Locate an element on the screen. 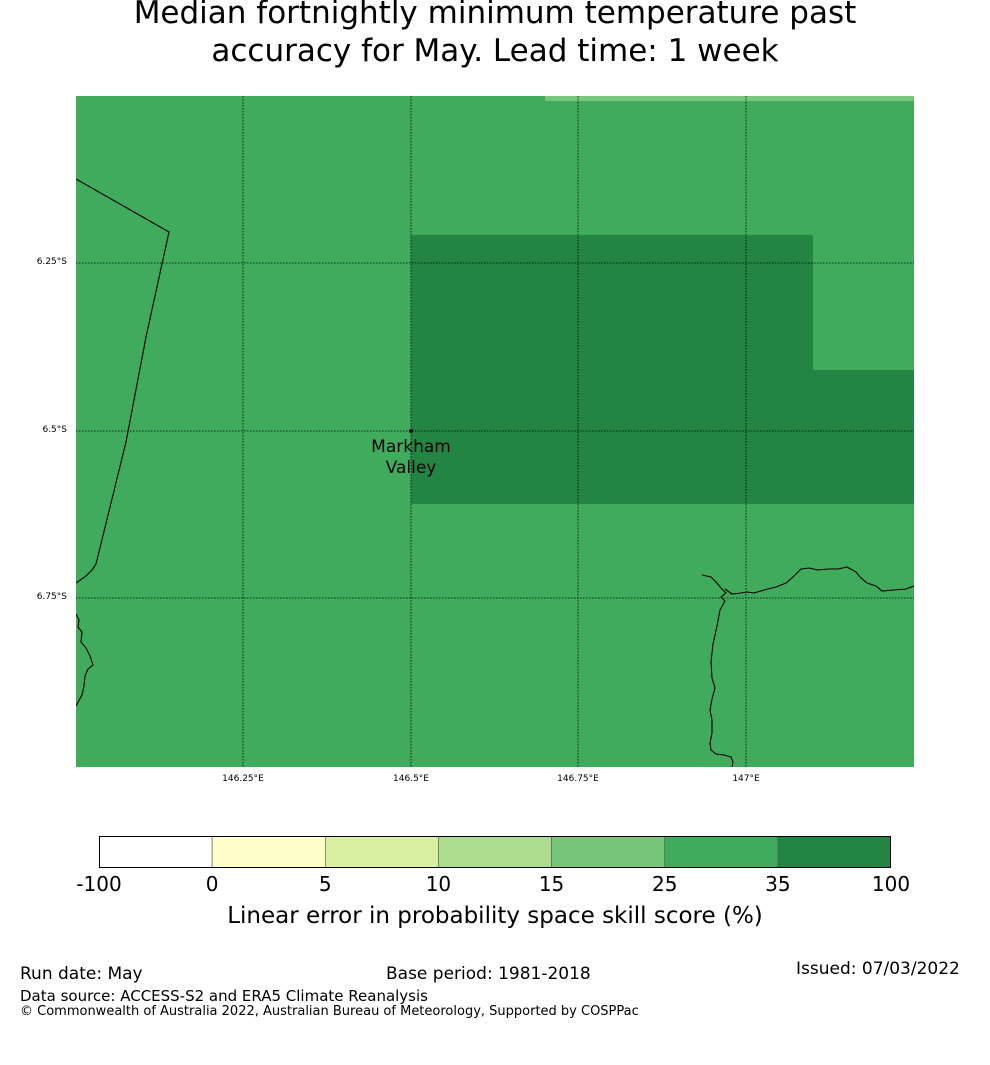  place-name-line-2: Valley is located at coordinates (411, 468).